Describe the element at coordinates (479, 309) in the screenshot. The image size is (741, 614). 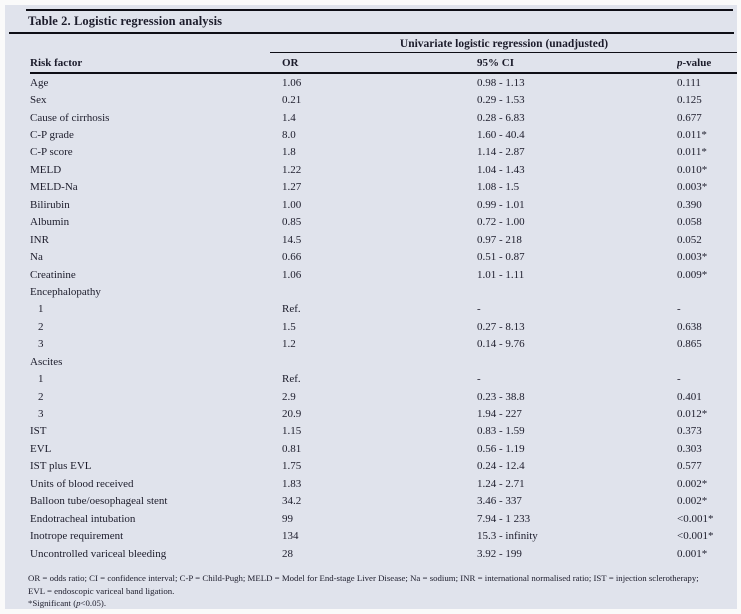
I see `ci-cell: -` at that location.